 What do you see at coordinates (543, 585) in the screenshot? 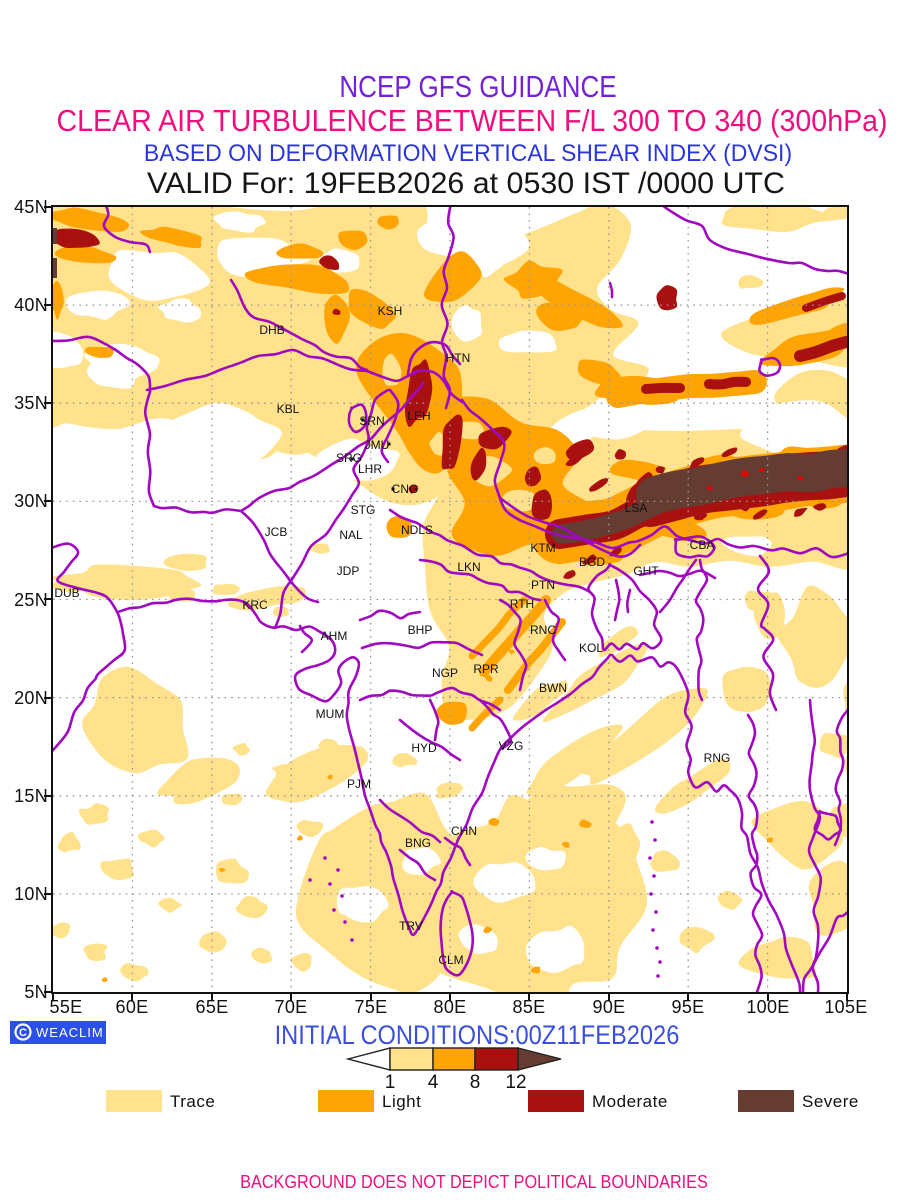
I see `svg-text: PTN` at bounding box center [543, 585].